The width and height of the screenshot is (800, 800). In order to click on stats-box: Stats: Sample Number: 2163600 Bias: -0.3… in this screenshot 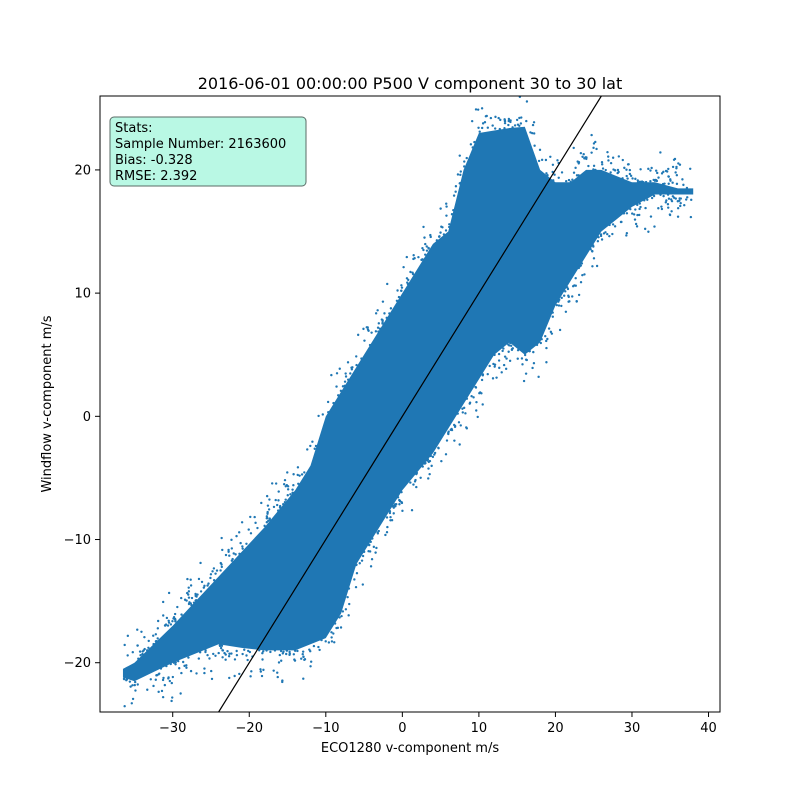, I will do `click(208, 151)`.